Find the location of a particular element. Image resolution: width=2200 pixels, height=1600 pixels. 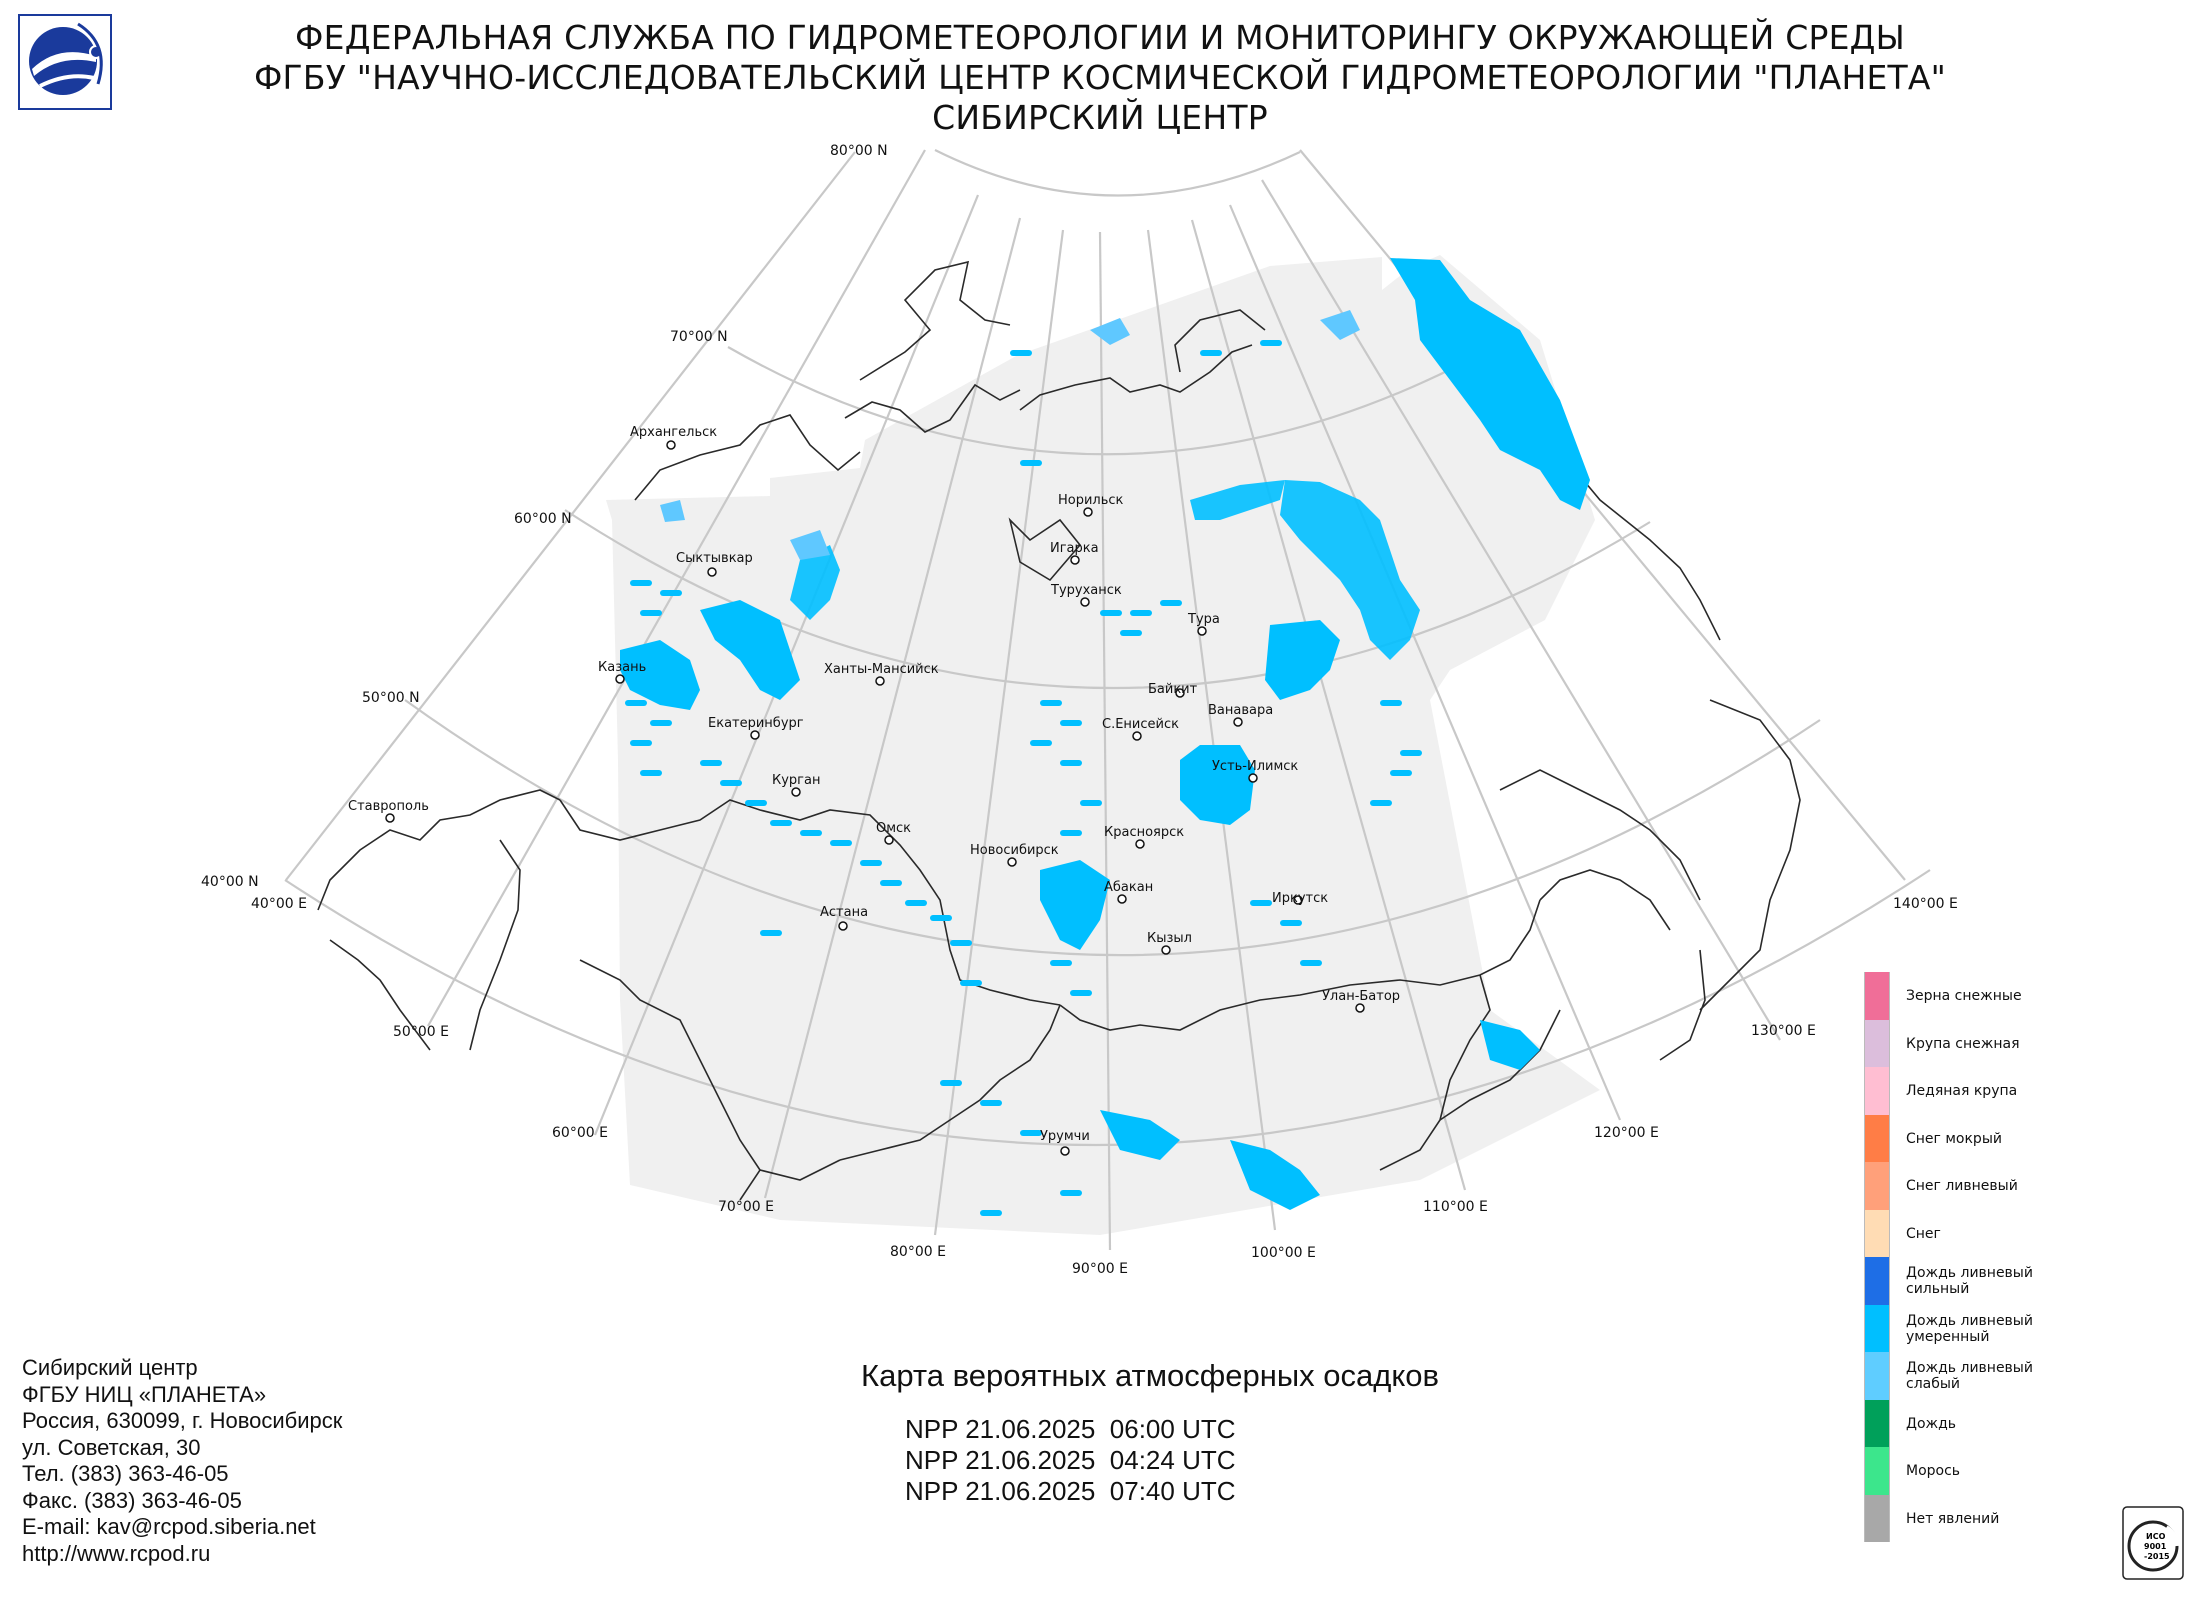

lat-label-40: 40°00 N is located at coordinates (230, 882).